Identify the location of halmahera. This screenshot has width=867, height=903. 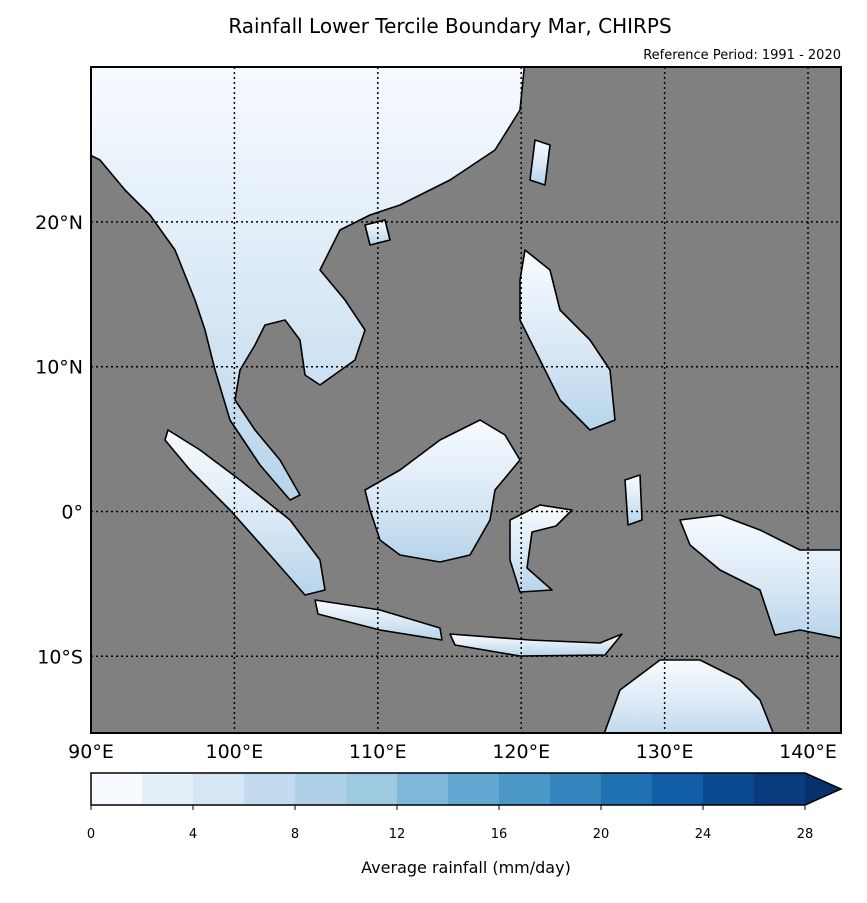
(633, 500).